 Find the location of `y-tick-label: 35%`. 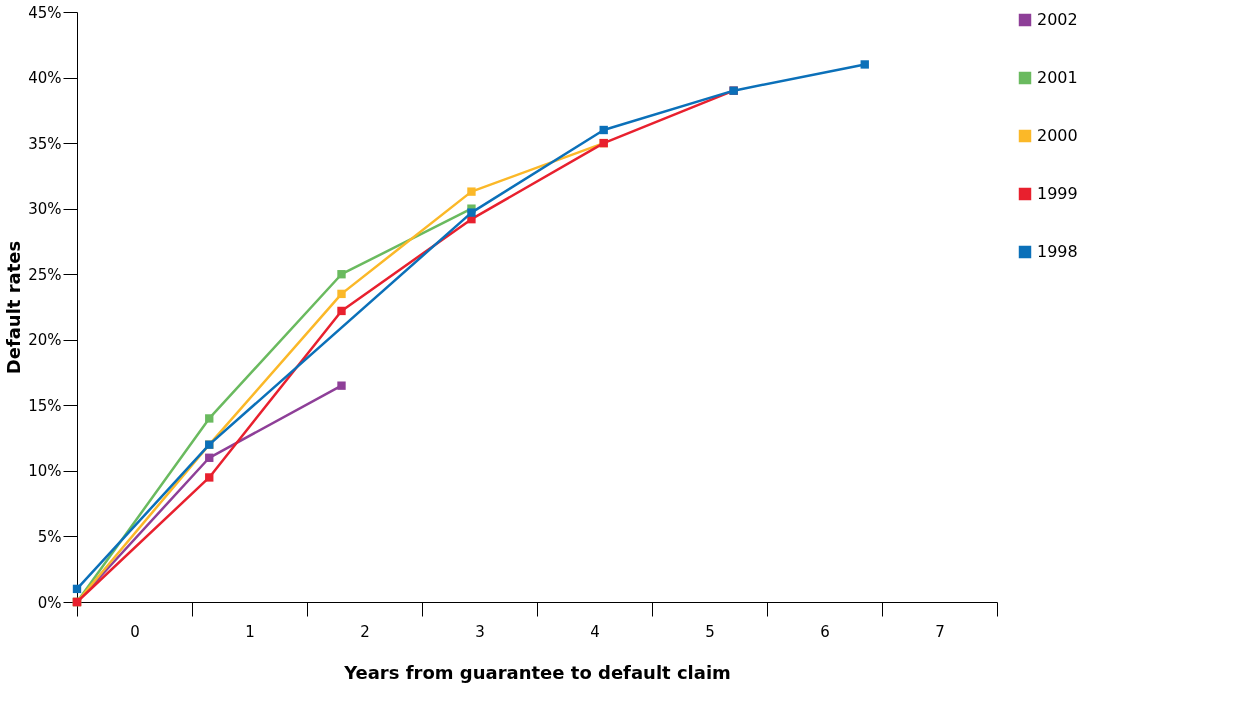

y-tick-label: 35% is located at coordinates (45, 143).